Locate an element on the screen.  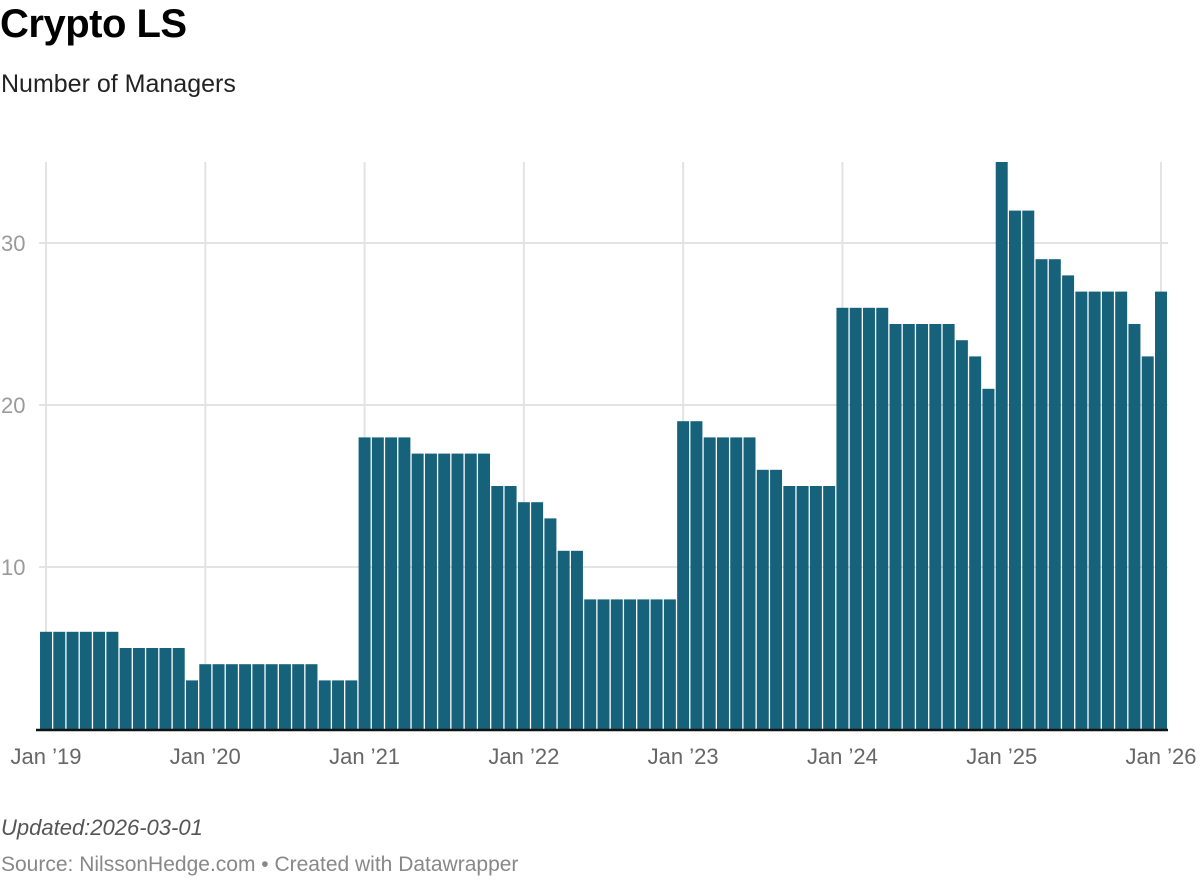
x-tick-label: Jan ’26 is located at coordinates (1161, 756).